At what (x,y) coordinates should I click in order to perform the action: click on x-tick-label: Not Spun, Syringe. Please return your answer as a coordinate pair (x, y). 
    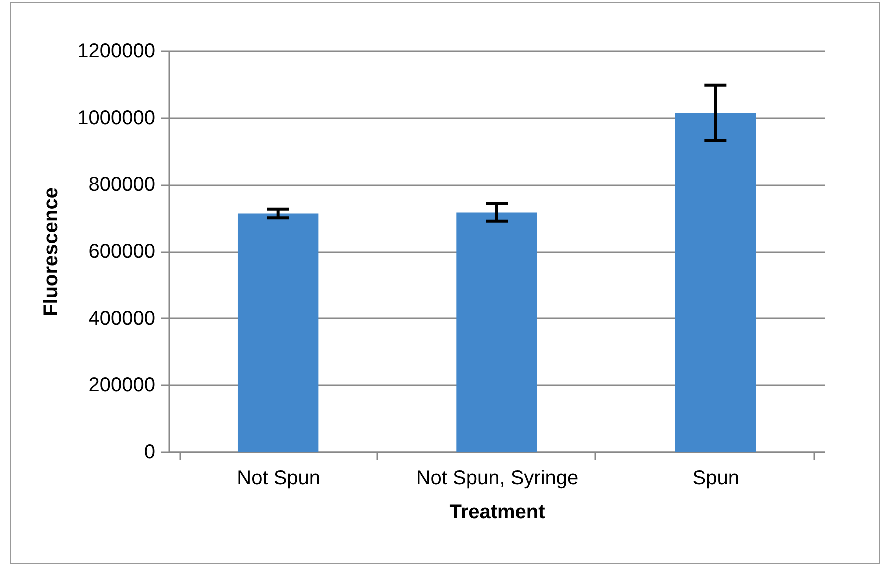
    Looking at the image, I should click on (497, 479).